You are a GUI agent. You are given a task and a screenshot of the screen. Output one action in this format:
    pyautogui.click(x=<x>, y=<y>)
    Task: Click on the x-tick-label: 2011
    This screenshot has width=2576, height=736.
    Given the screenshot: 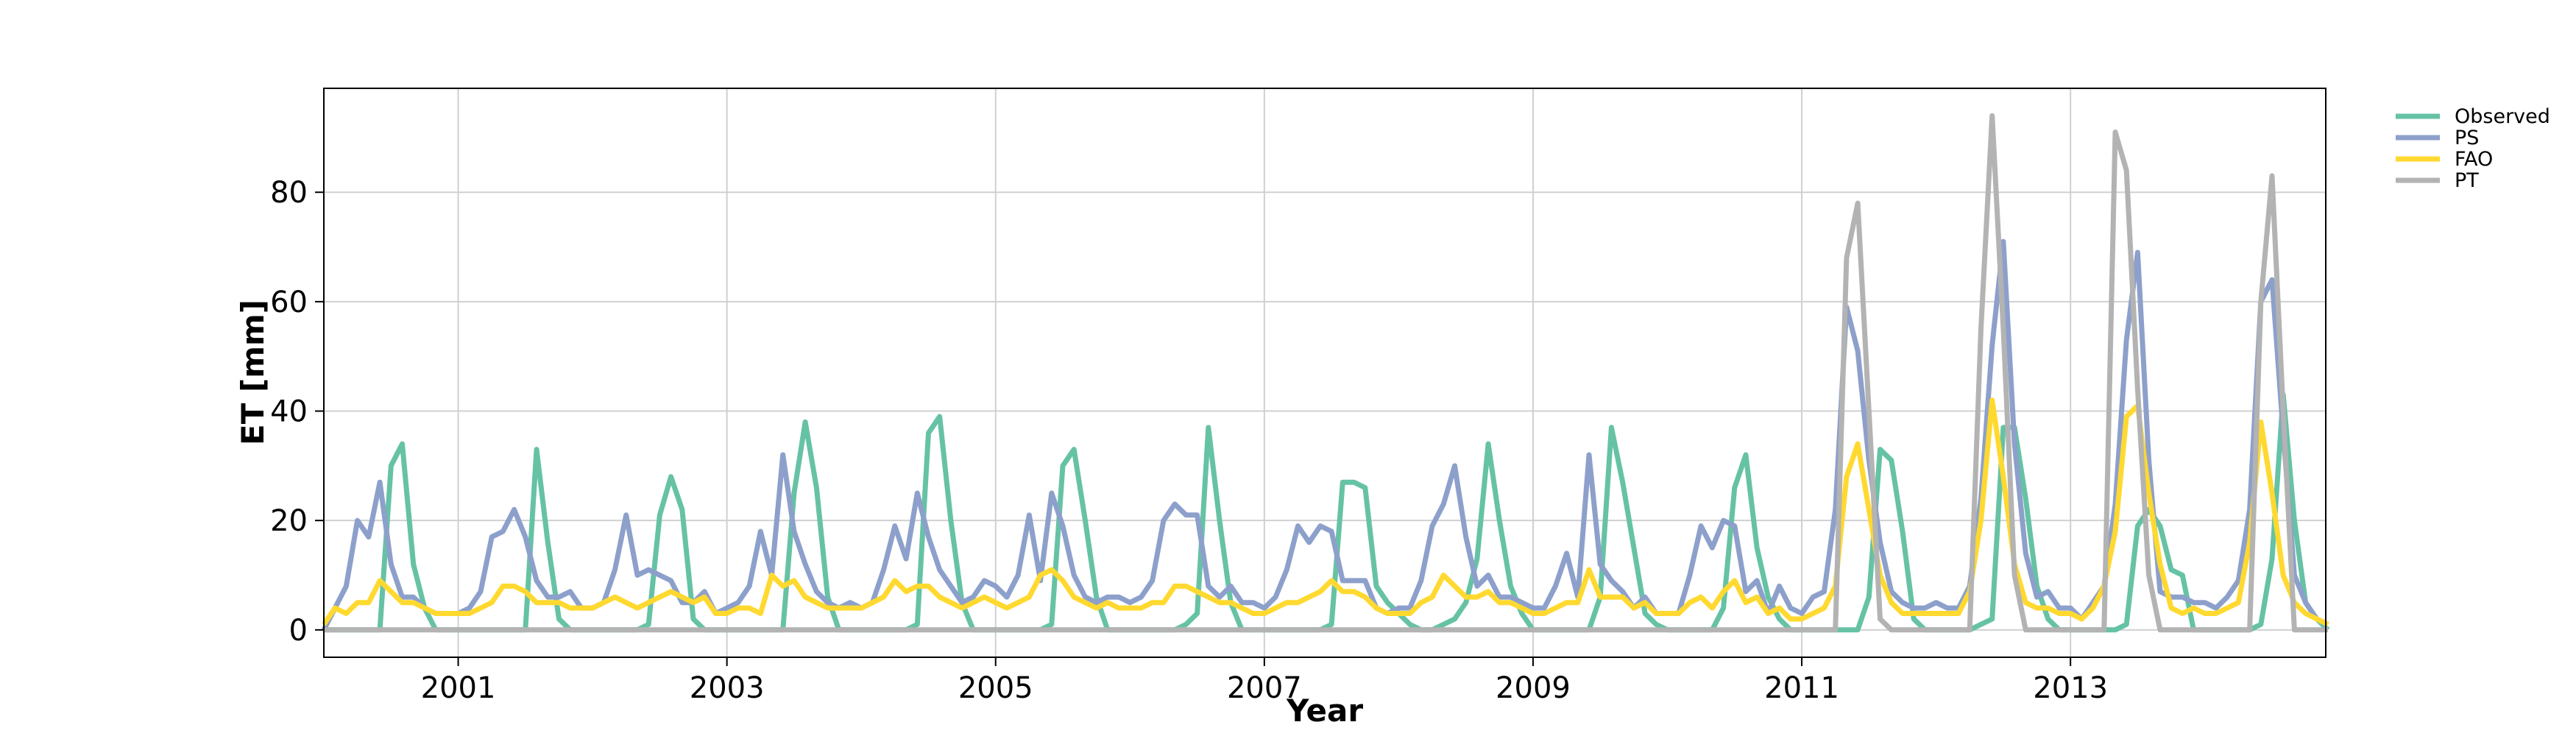 What is the action you would take?
    pyautogui.click(x=1801, y=688)
    